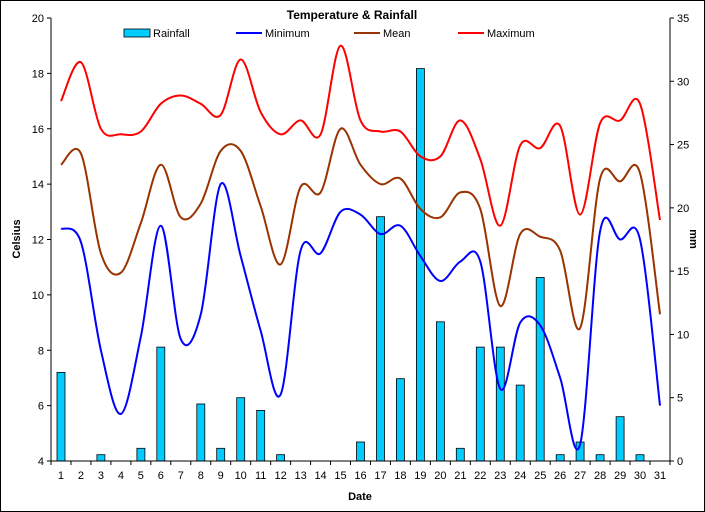  Describe the element at coordinates (683, 146) in the screenshot. I see `y2-tick-label: 25` at that location.